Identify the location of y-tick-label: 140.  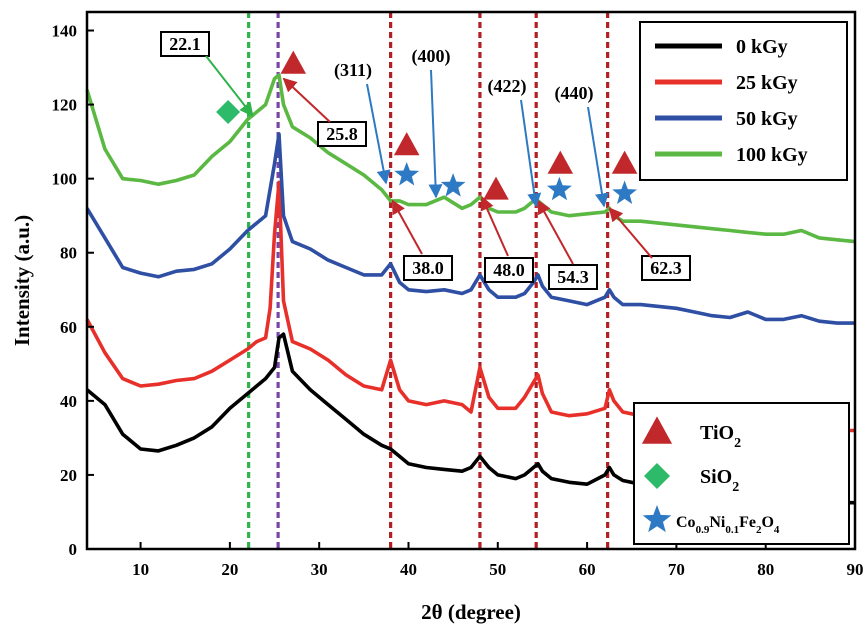
(65, 31).